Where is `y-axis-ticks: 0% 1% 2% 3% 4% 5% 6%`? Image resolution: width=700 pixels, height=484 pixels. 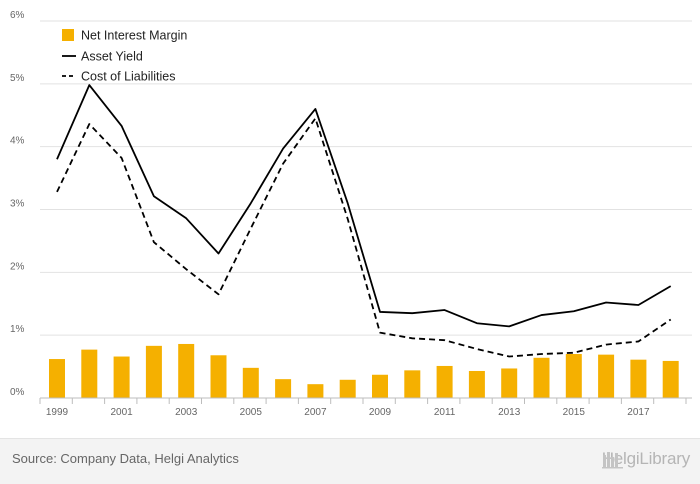
y-axis-ticks: 0% 1% 2% 3% 4% 5% 6% is located at coordinates (17, 204).